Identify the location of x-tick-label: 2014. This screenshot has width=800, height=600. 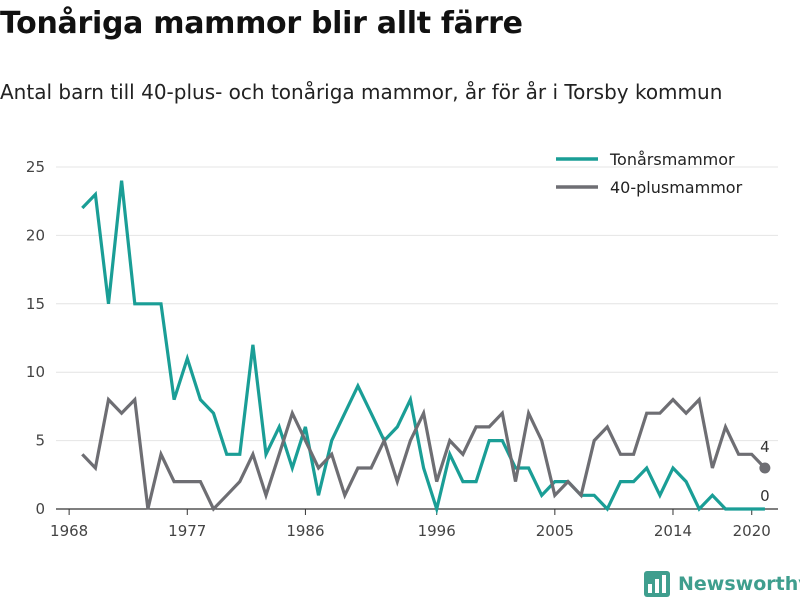
(673, 531).